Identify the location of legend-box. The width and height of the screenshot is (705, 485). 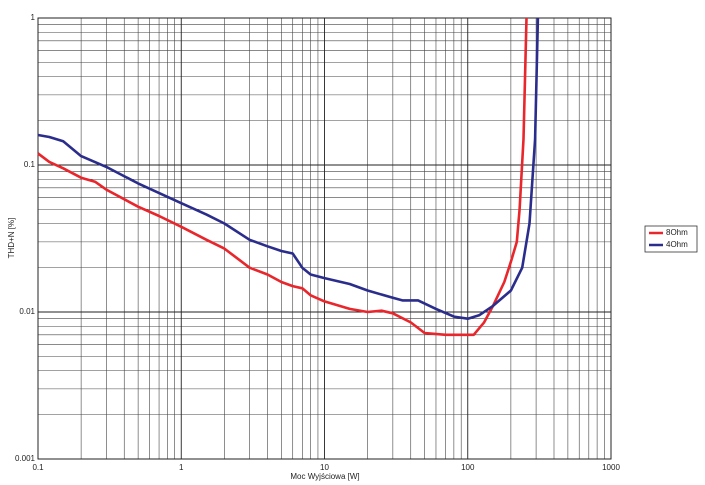
(671, 239).